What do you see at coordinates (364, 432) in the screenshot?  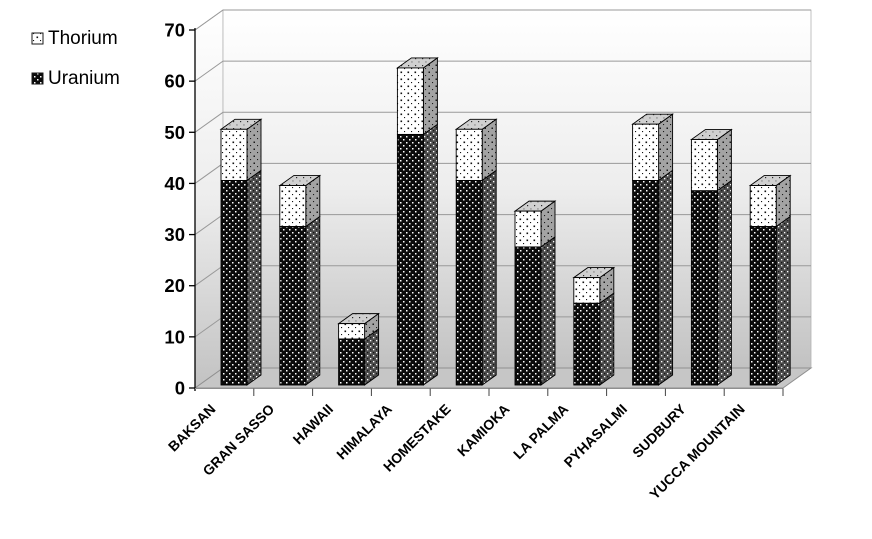 I see `x-tick-label: HIMALAYA` at bounding box center [364, 432].